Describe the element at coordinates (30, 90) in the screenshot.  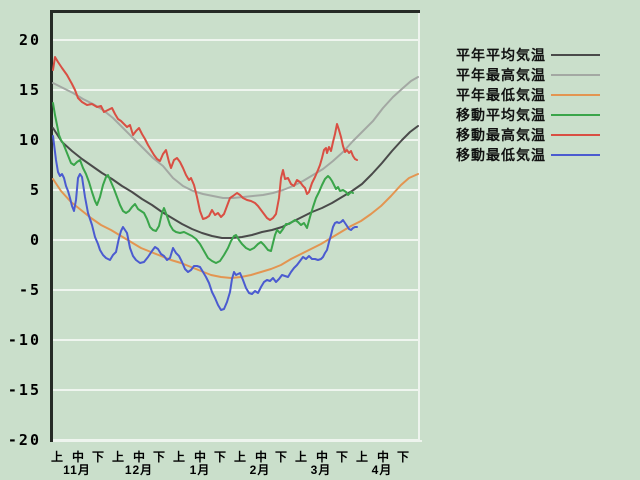
I see `y-axis-tick-label: 15` at that location.